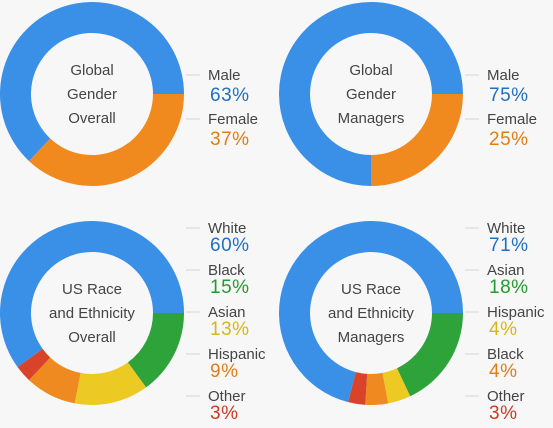 This screenshot has height=428, width=553. What do you see at coordinates (509, 287) in the screenshot?
I see `legend-value-asian: 18%` at bounding box center [509, 287].